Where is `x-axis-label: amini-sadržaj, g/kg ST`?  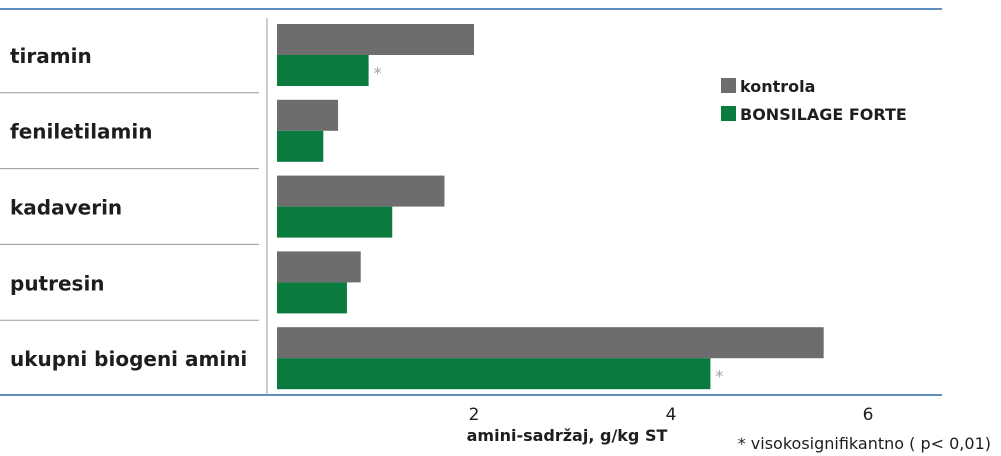
x-axis-label: amini-sadržaj, g/kg ST is located at coordinates (567, 435).